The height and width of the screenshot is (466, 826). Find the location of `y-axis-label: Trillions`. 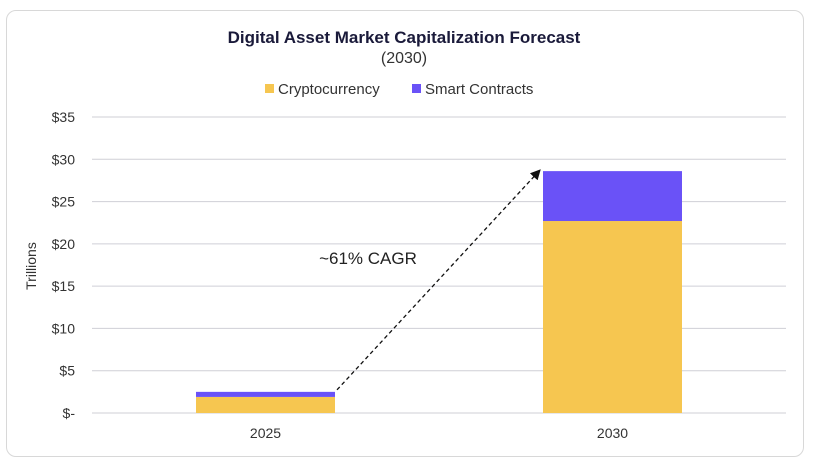

y-axis-label: Trillions is located at coordinates (31, 266).